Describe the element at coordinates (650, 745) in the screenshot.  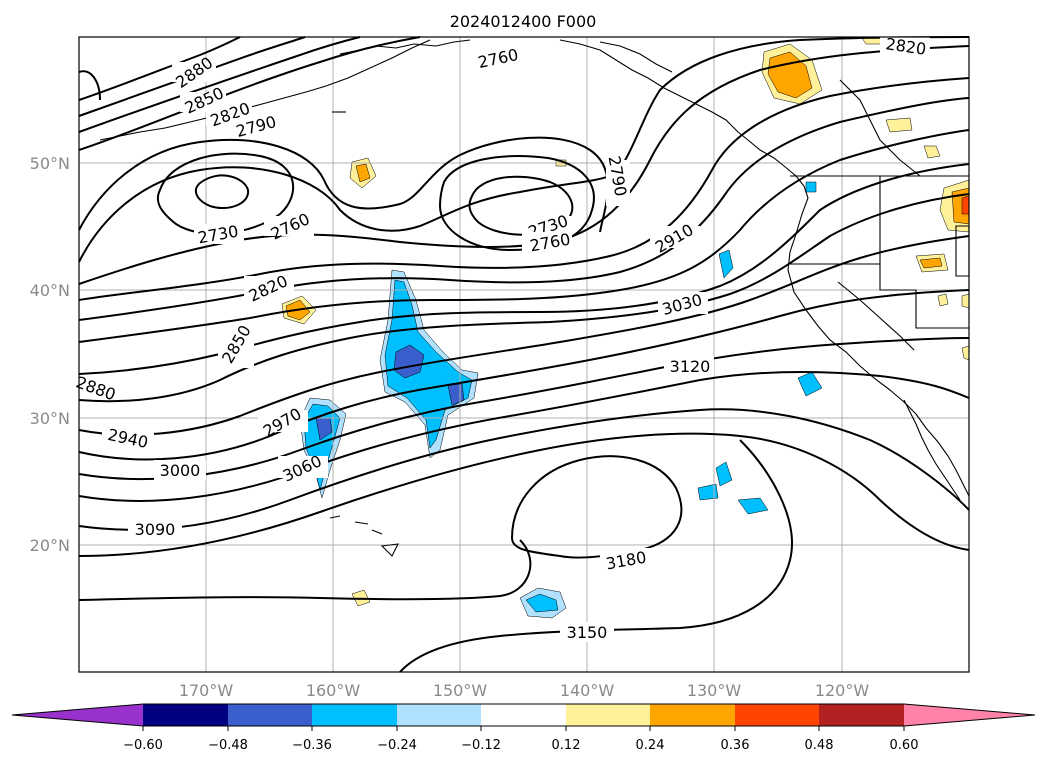
I see `colorbar-tick-label: 0.24` at that location.